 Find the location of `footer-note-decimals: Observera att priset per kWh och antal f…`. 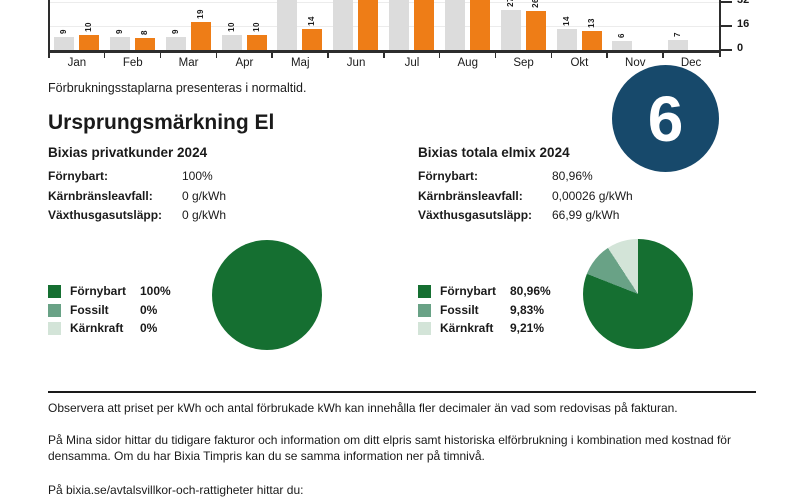

footer-note-decimals: Observera att priset per kWh och antal f… is located at coordinates (363, 408).